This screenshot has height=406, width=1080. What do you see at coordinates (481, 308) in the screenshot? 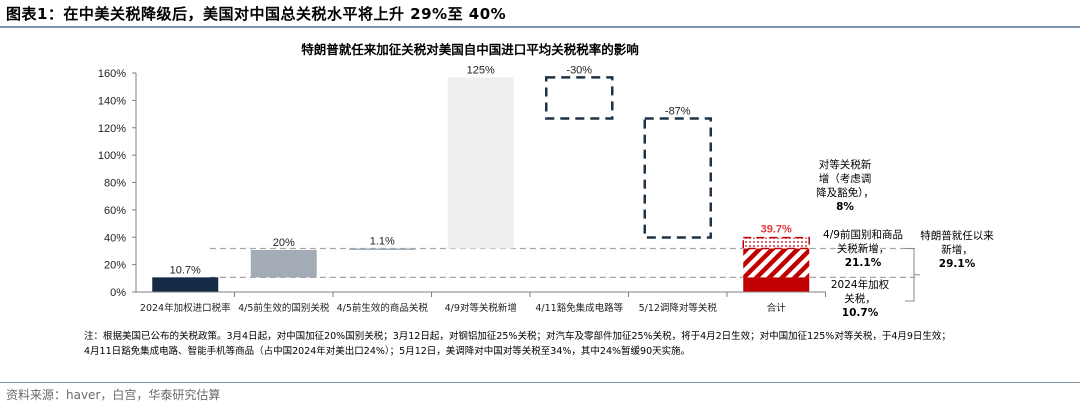
I see `x-tick-label: 4/9对等关税新增` at bounding box center [481, 308].